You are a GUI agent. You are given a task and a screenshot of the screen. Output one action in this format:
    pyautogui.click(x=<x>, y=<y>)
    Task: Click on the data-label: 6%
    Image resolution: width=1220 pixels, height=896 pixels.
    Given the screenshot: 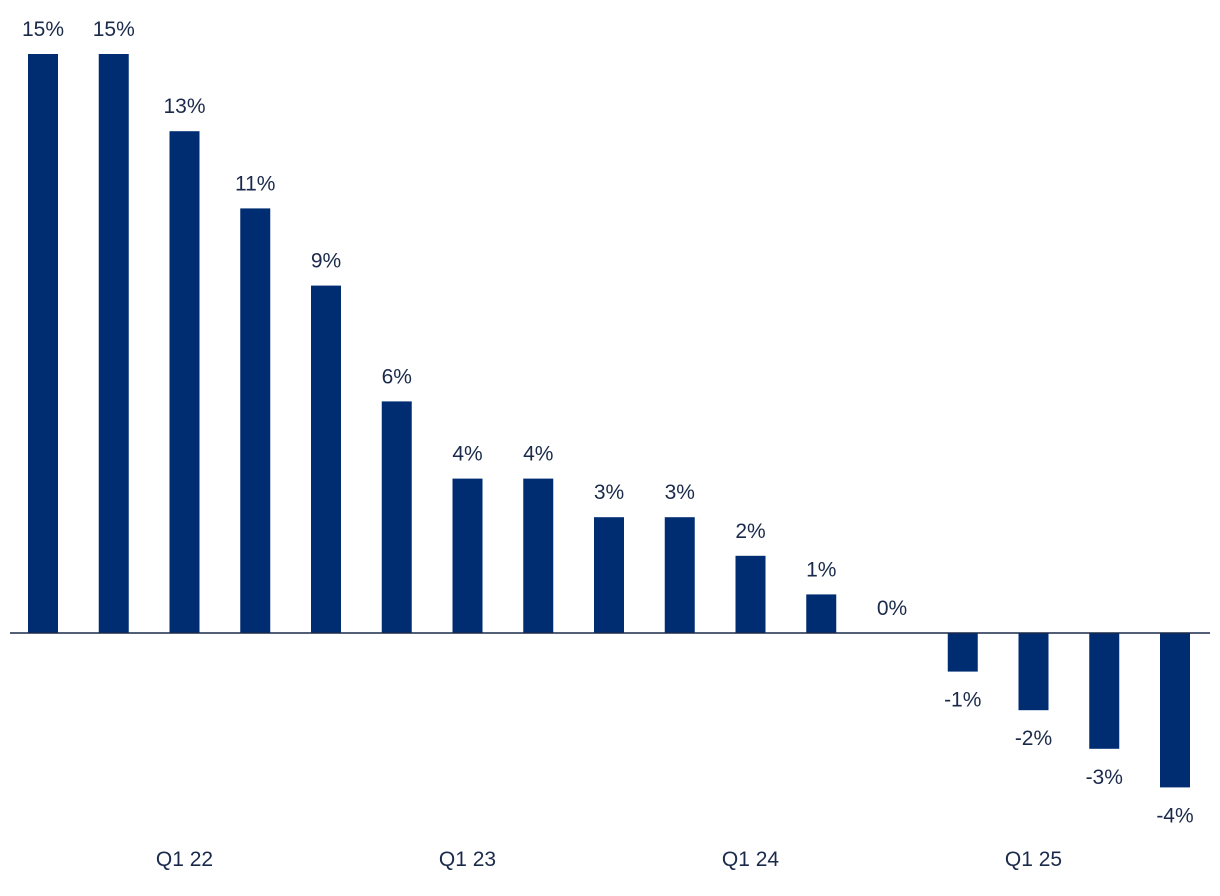 What is the action you would take?
    pyautogui.click(x=397, y=376)
    